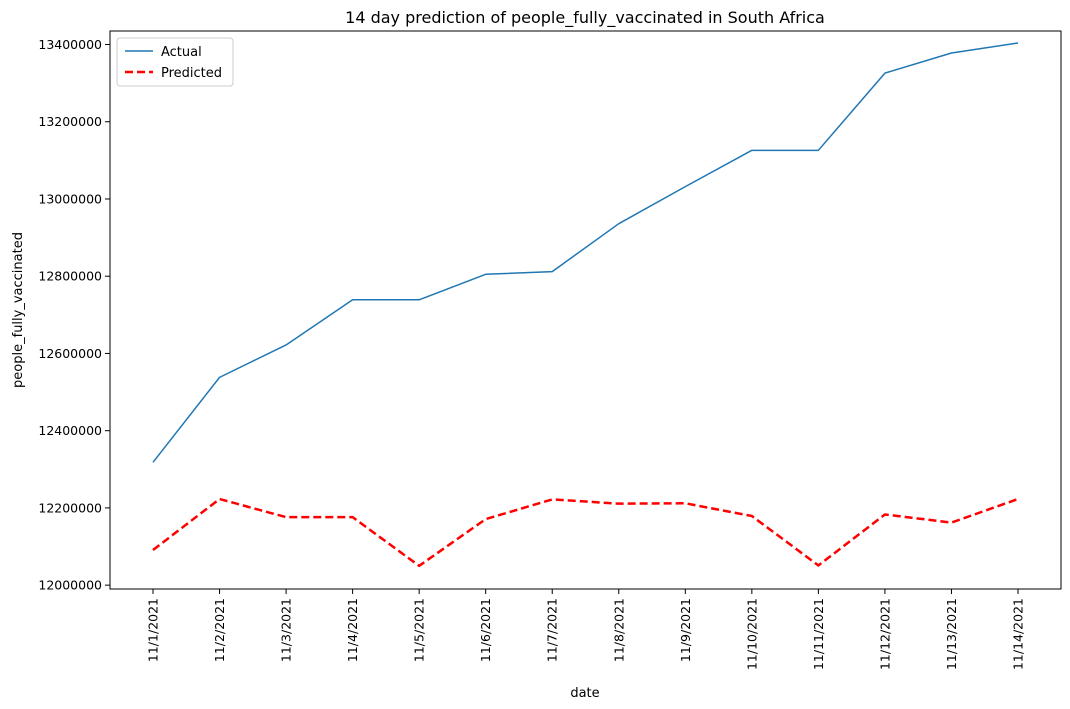 Image resolution: width=1070 pixels, height=709 pixels. I want to click on x-tick-label: 11/4/2021, so click(352, 630).